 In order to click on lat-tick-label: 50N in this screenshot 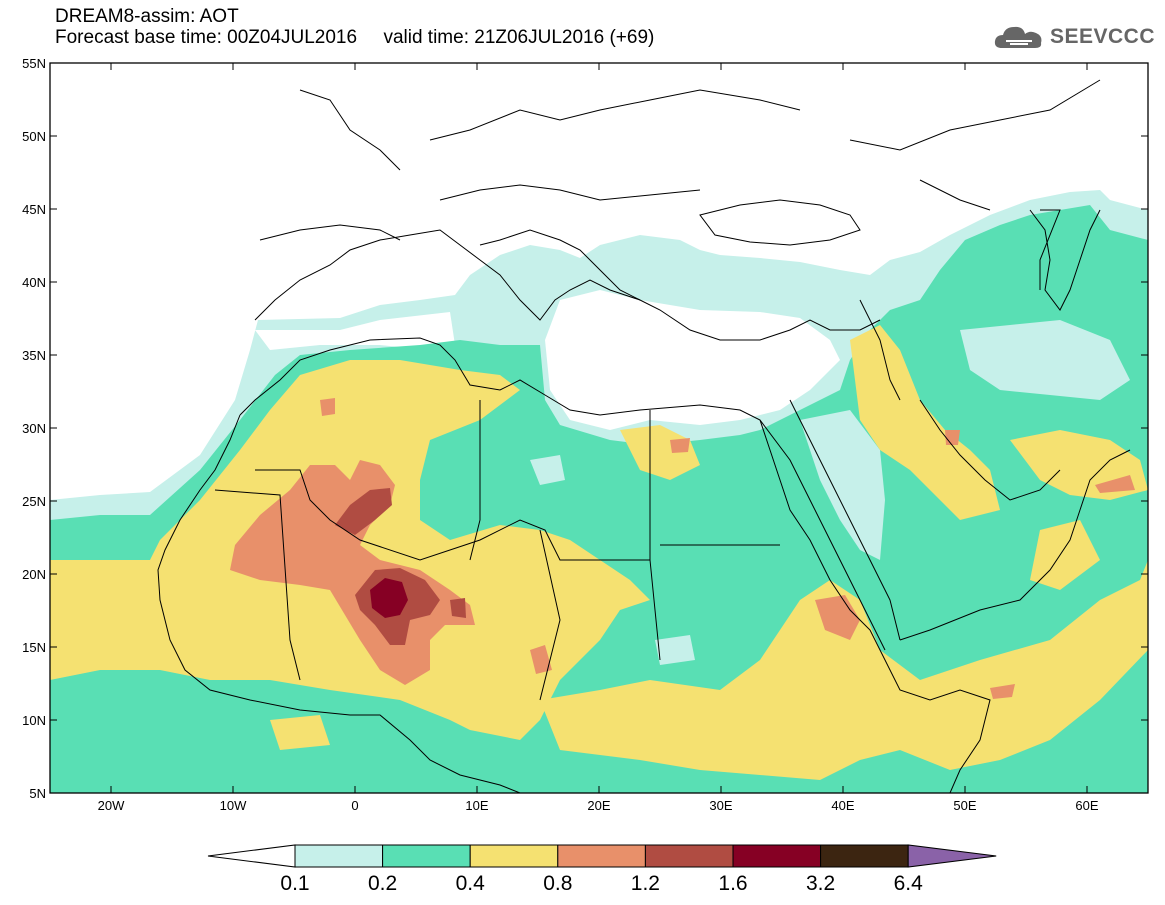, I will do `click(34, 136)`.